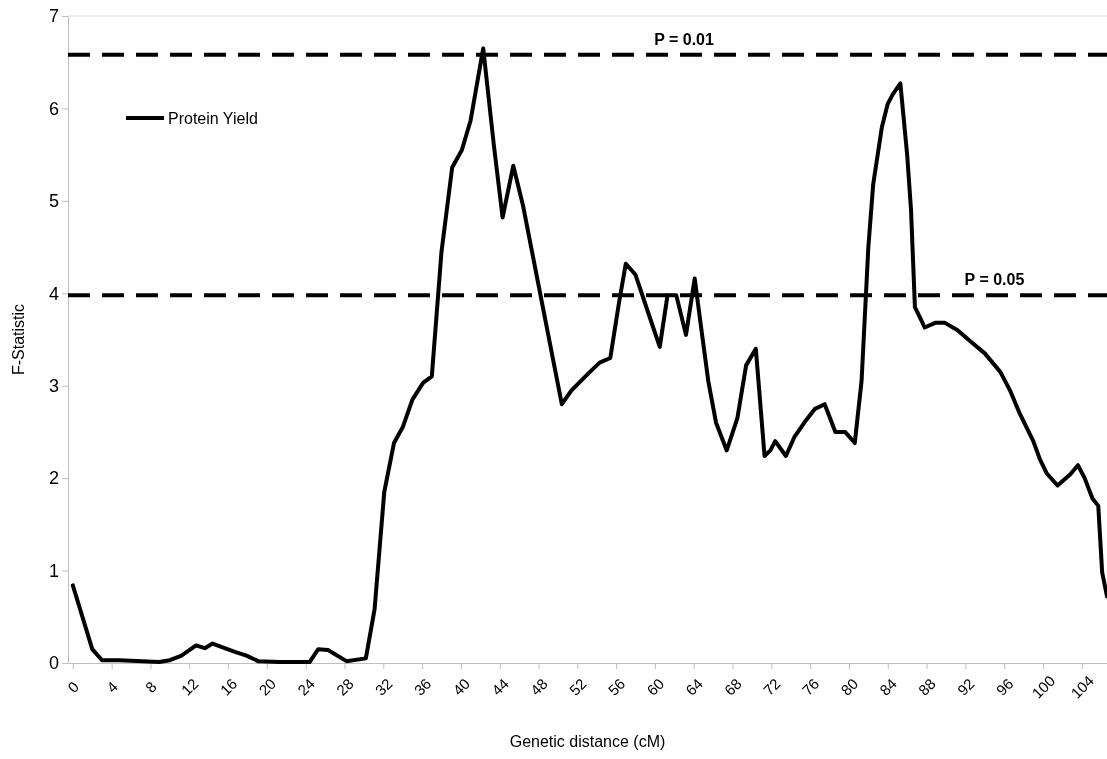  I want to click on x-tick-label: 84, so click(888, 686).